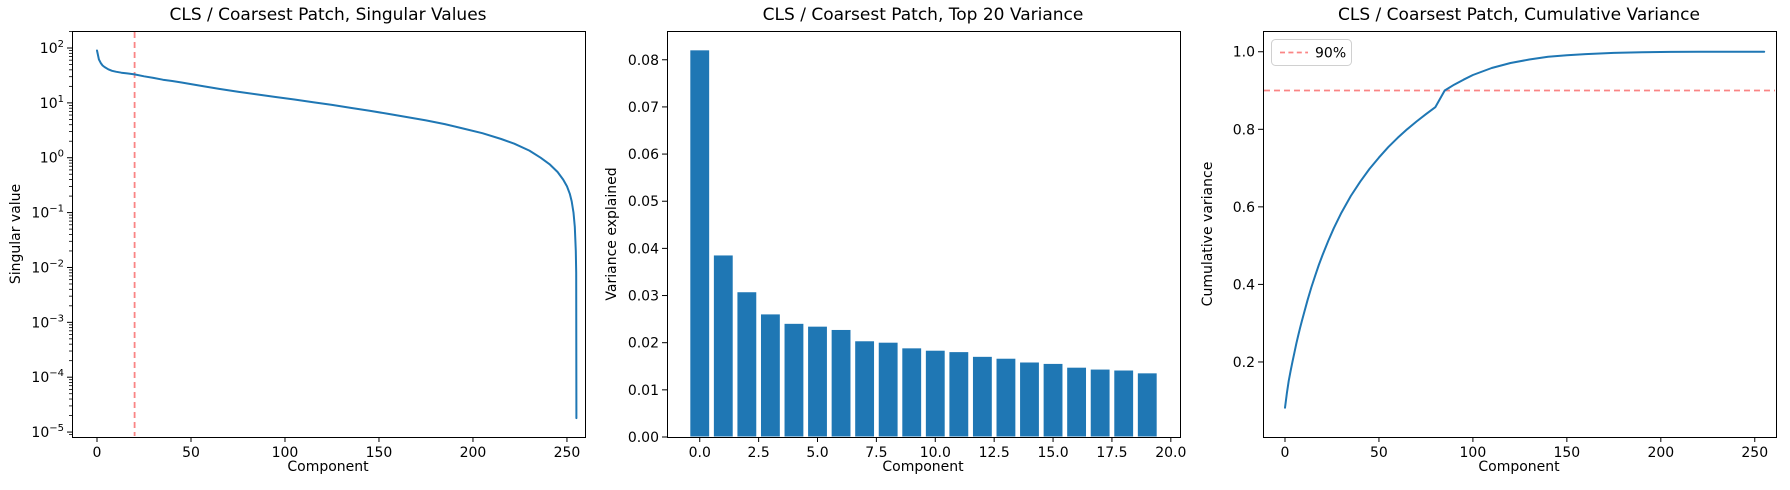  What do you see at coordinates (643, 202) in the screenshot?
I see `svg-text: 0.05` at bounding box center [643, 202].